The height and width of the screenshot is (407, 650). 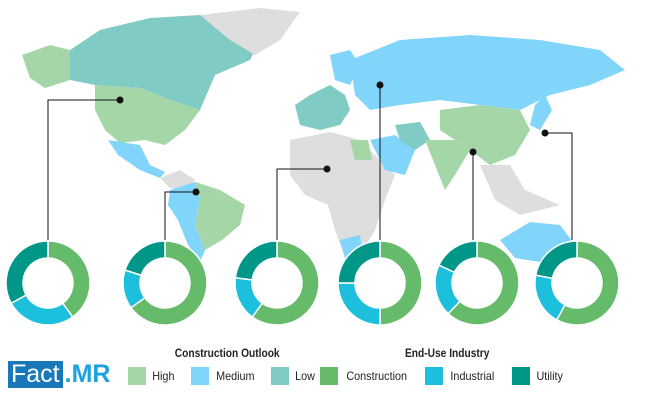 What do you see at coordinates (250, 31) in the screenshot?
I see `region-greenland` at bounding box center [250, 31].